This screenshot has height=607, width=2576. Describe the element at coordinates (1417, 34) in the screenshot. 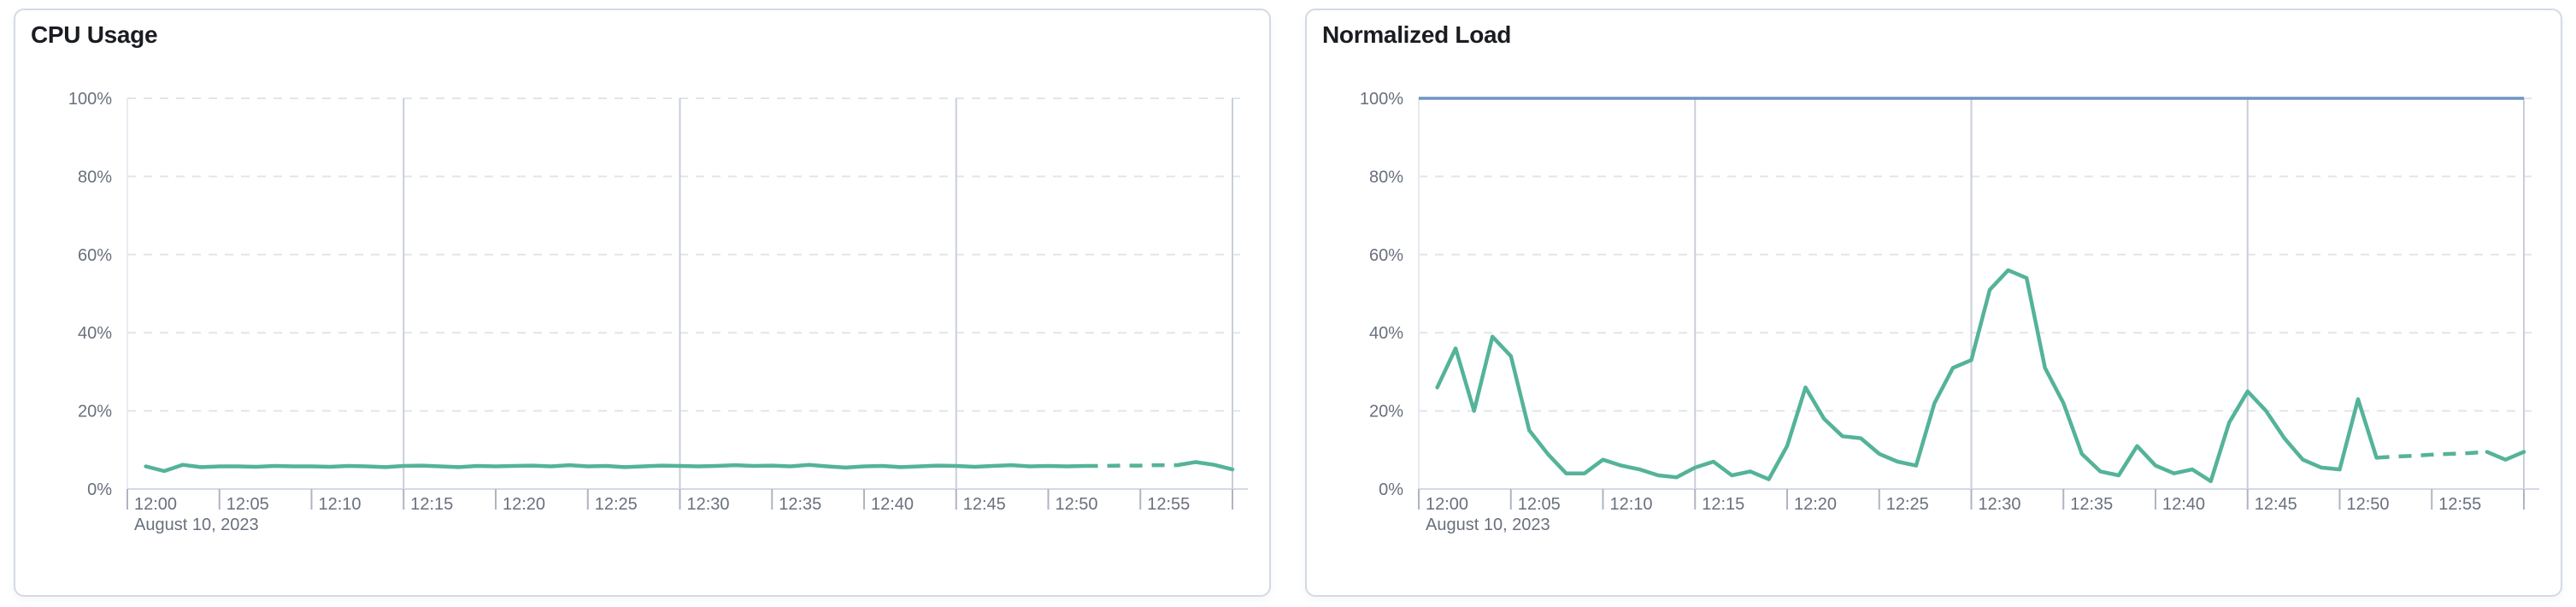

I see `chart-title-normalized-load: Normalized Load` at that location.